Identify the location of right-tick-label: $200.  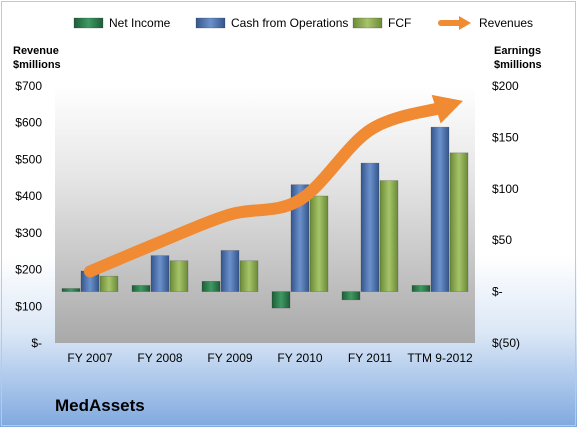
(505, 86).